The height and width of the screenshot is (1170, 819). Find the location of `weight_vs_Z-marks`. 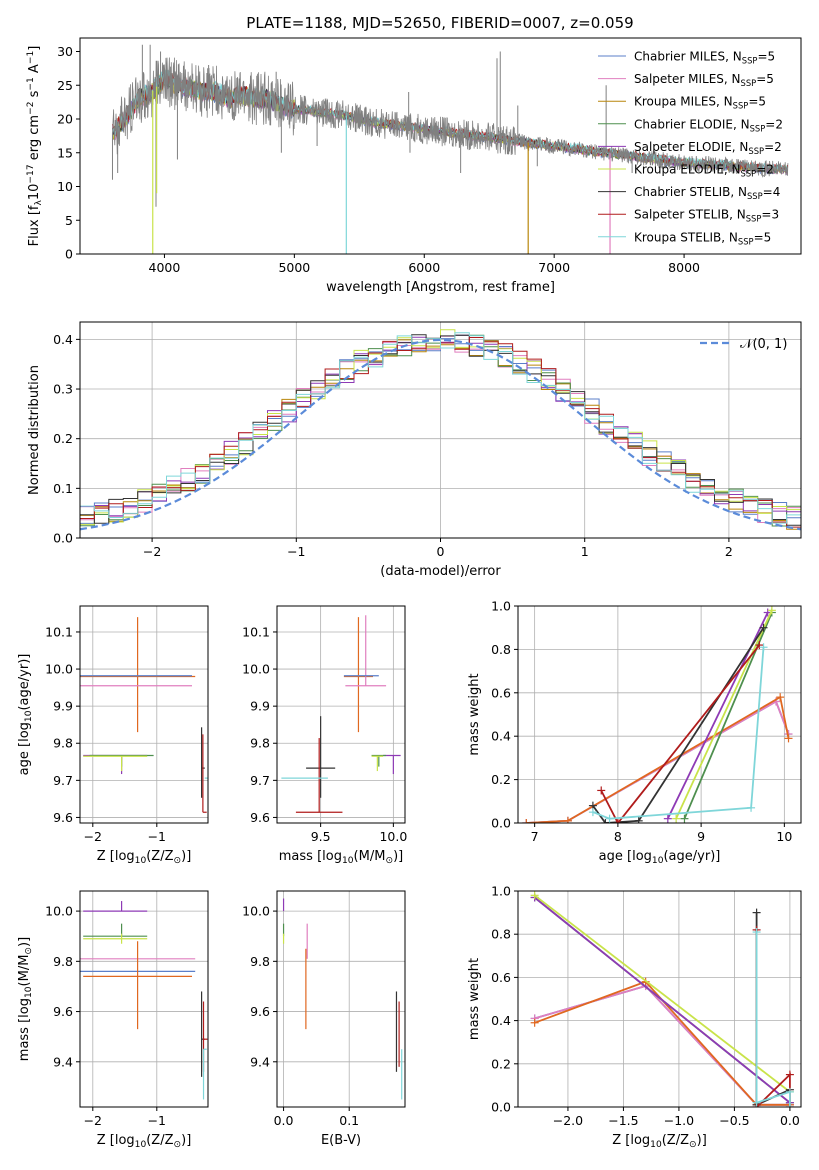

weight_vs_Z-marks is located at coordinates (662, 999).